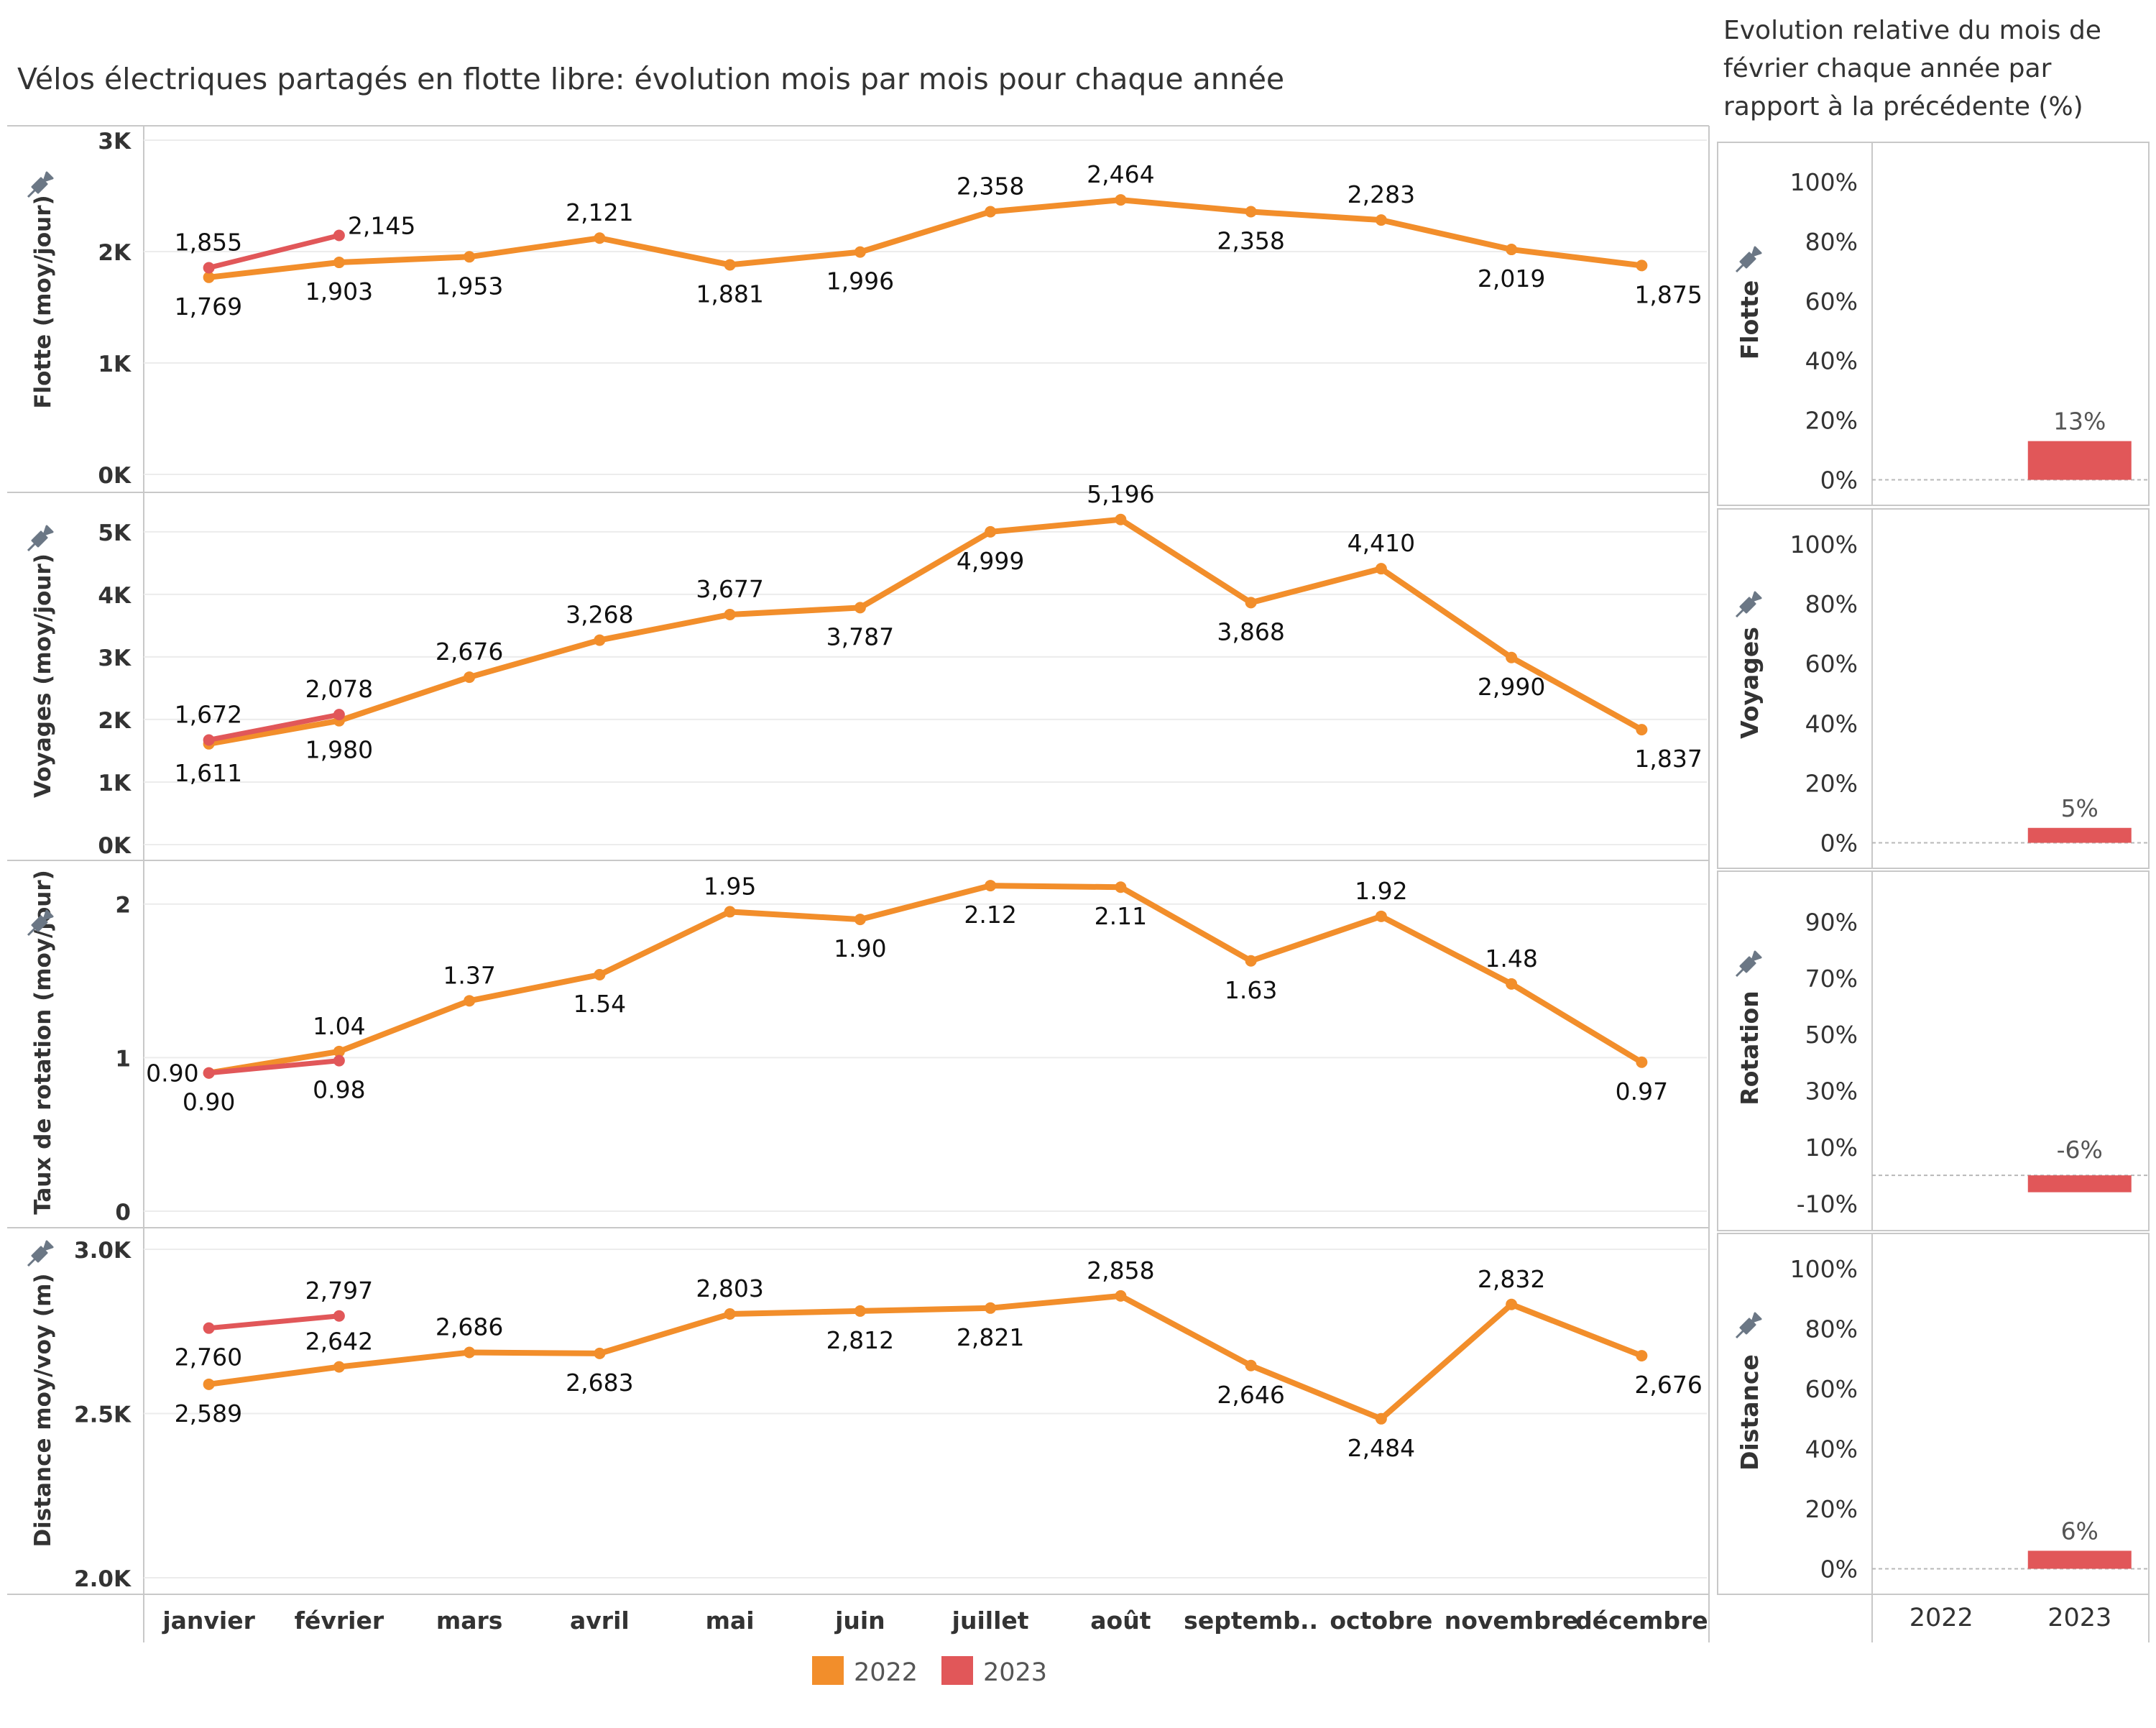 This screenshot has width=2156, height=1728. I want to click on data-label-2022: 2,642, so click(339, 1342).